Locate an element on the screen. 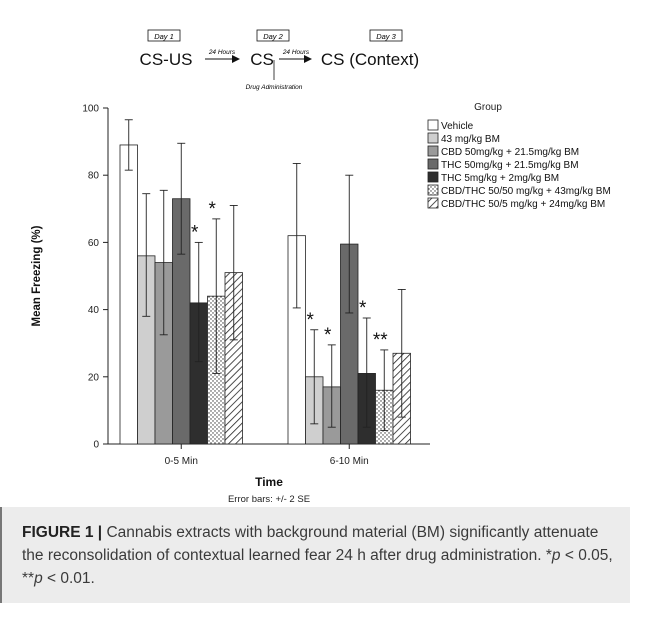  legend-label: CBD/THC 50/5 mg/kg + 24mg/kg BM is located at coordinates (523, 204).